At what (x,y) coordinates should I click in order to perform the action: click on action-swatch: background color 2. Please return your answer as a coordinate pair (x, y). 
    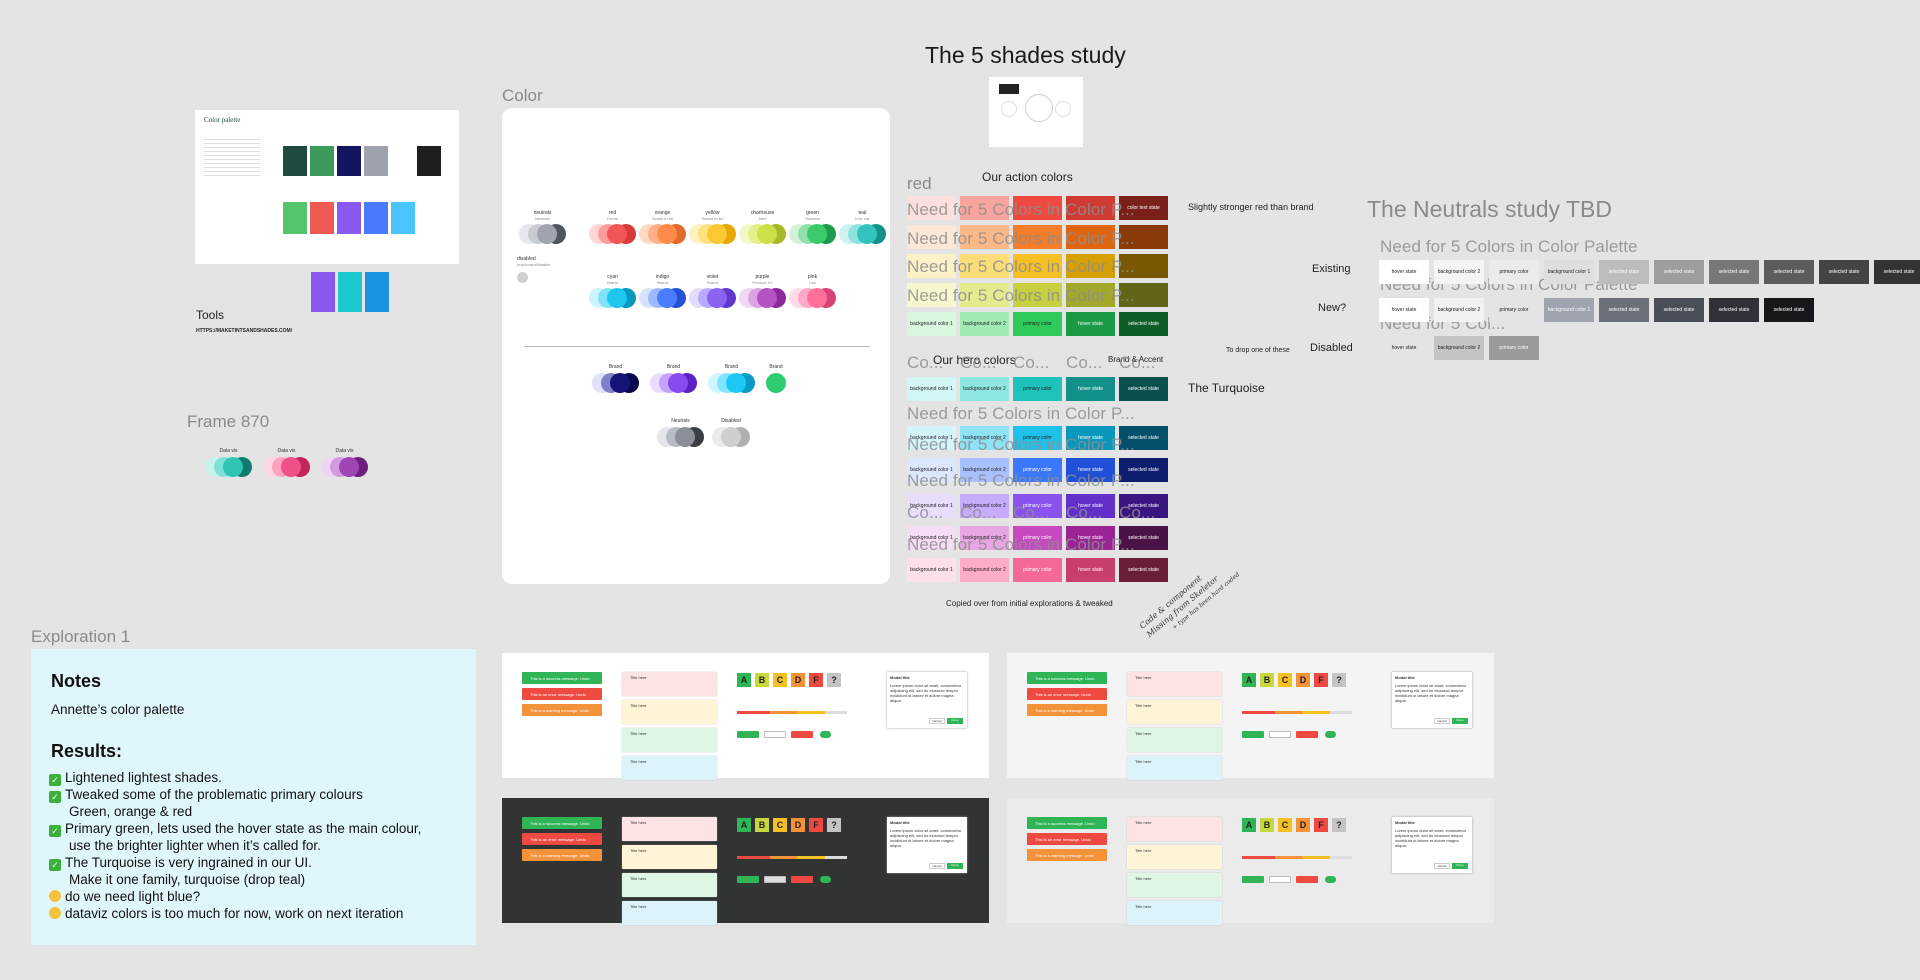
    Looking at the image, I should click on (984, 324).